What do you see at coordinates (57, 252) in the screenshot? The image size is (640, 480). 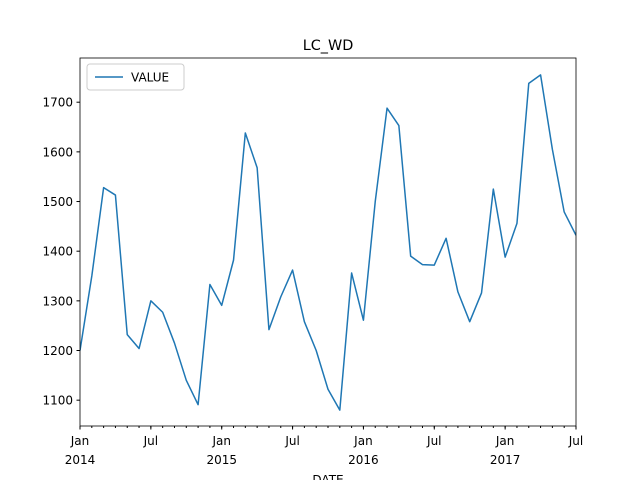 I see `y-tick-label: 1400` at bounding box center [57, 252].